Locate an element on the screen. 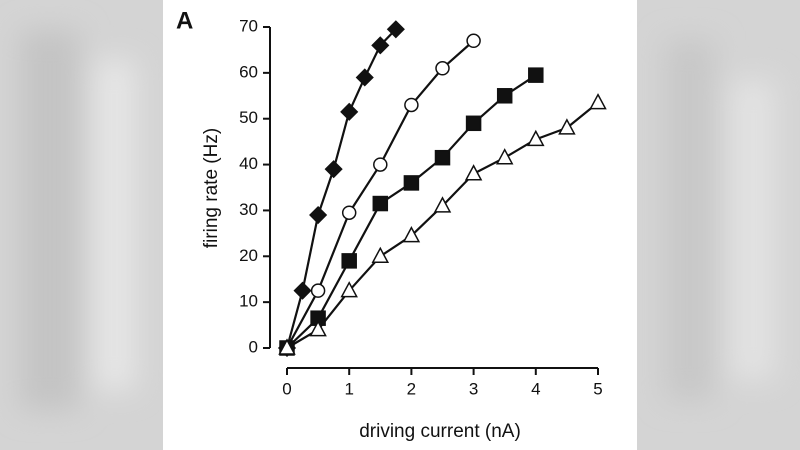 This screenshot has height=450, width=800. x-tick-label: 2 is located at coordinates (411, 388).